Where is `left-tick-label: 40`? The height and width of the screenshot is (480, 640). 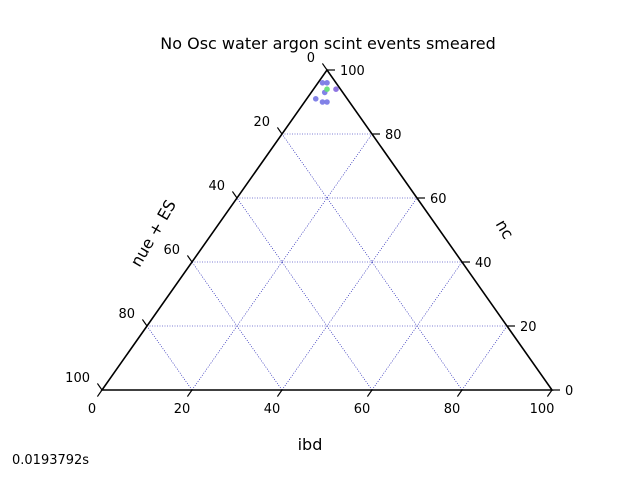 left-tick-label: 40 is located at coordinates (216, 186).